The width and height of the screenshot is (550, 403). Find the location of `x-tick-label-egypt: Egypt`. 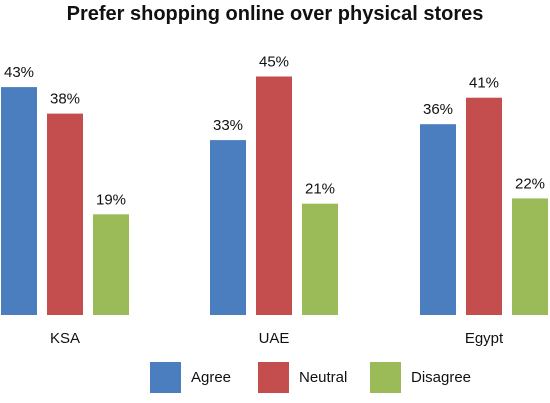

x-tick-label-egypt: Egypt is located at coordinates (484, 338).